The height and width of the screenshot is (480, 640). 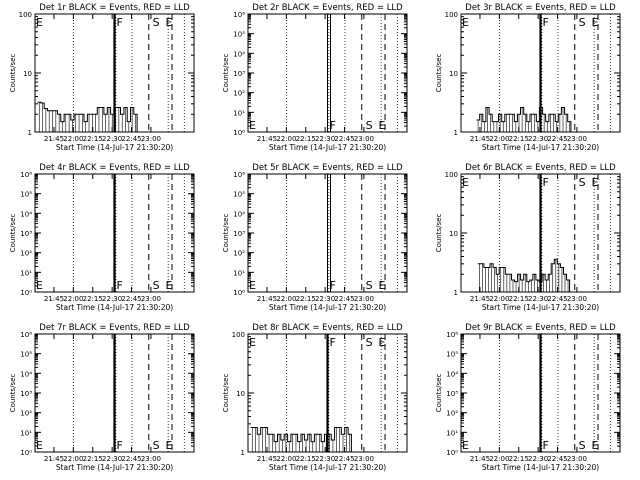 What do you see at coordinates (540, 328) in the screenshot?
I see `panel-title: Det 9r BLACK = Events, RED = LLD` at bounding box center [540, 328].